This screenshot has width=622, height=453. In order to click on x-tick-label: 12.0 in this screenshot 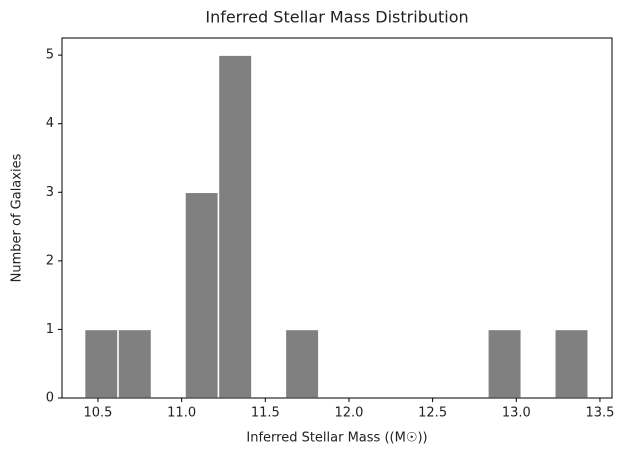, I will do `click(348, 413)`.